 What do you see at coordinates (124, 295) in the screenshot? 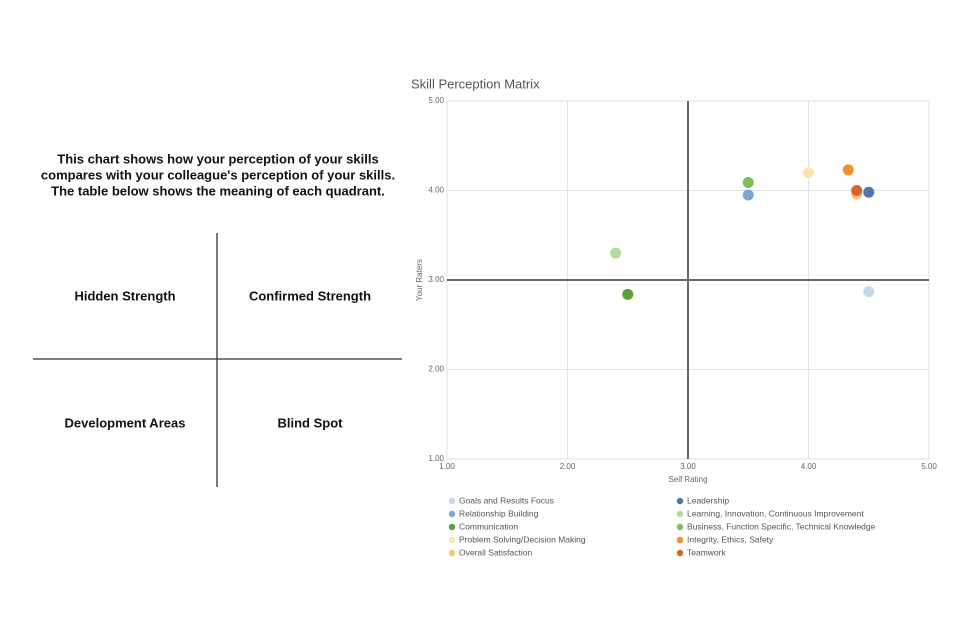
I see `quadrant-label: Hidden Strength` at bounding box center [124, 295].